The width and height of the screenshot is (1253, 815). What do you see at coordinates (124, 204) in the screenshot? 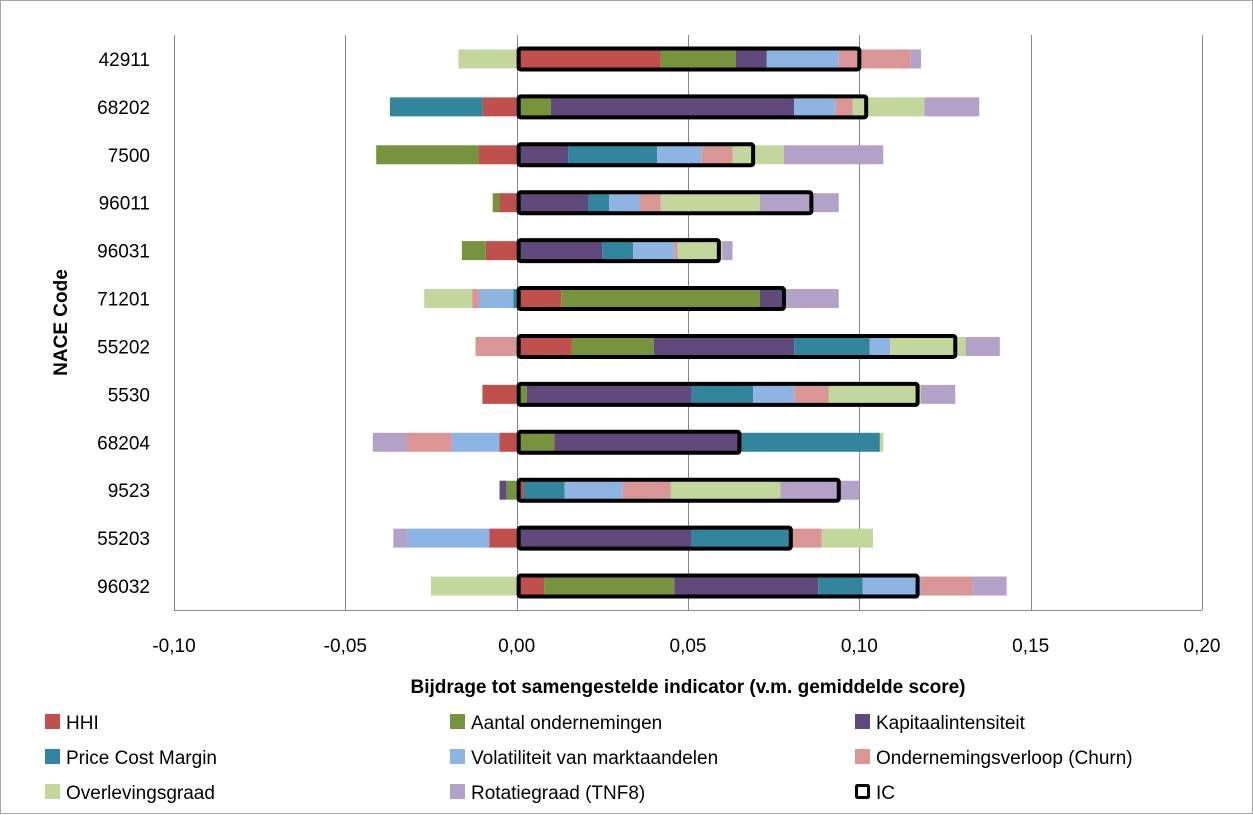
I see `y-tick-label: 96011` at bounding box center [124, 204].